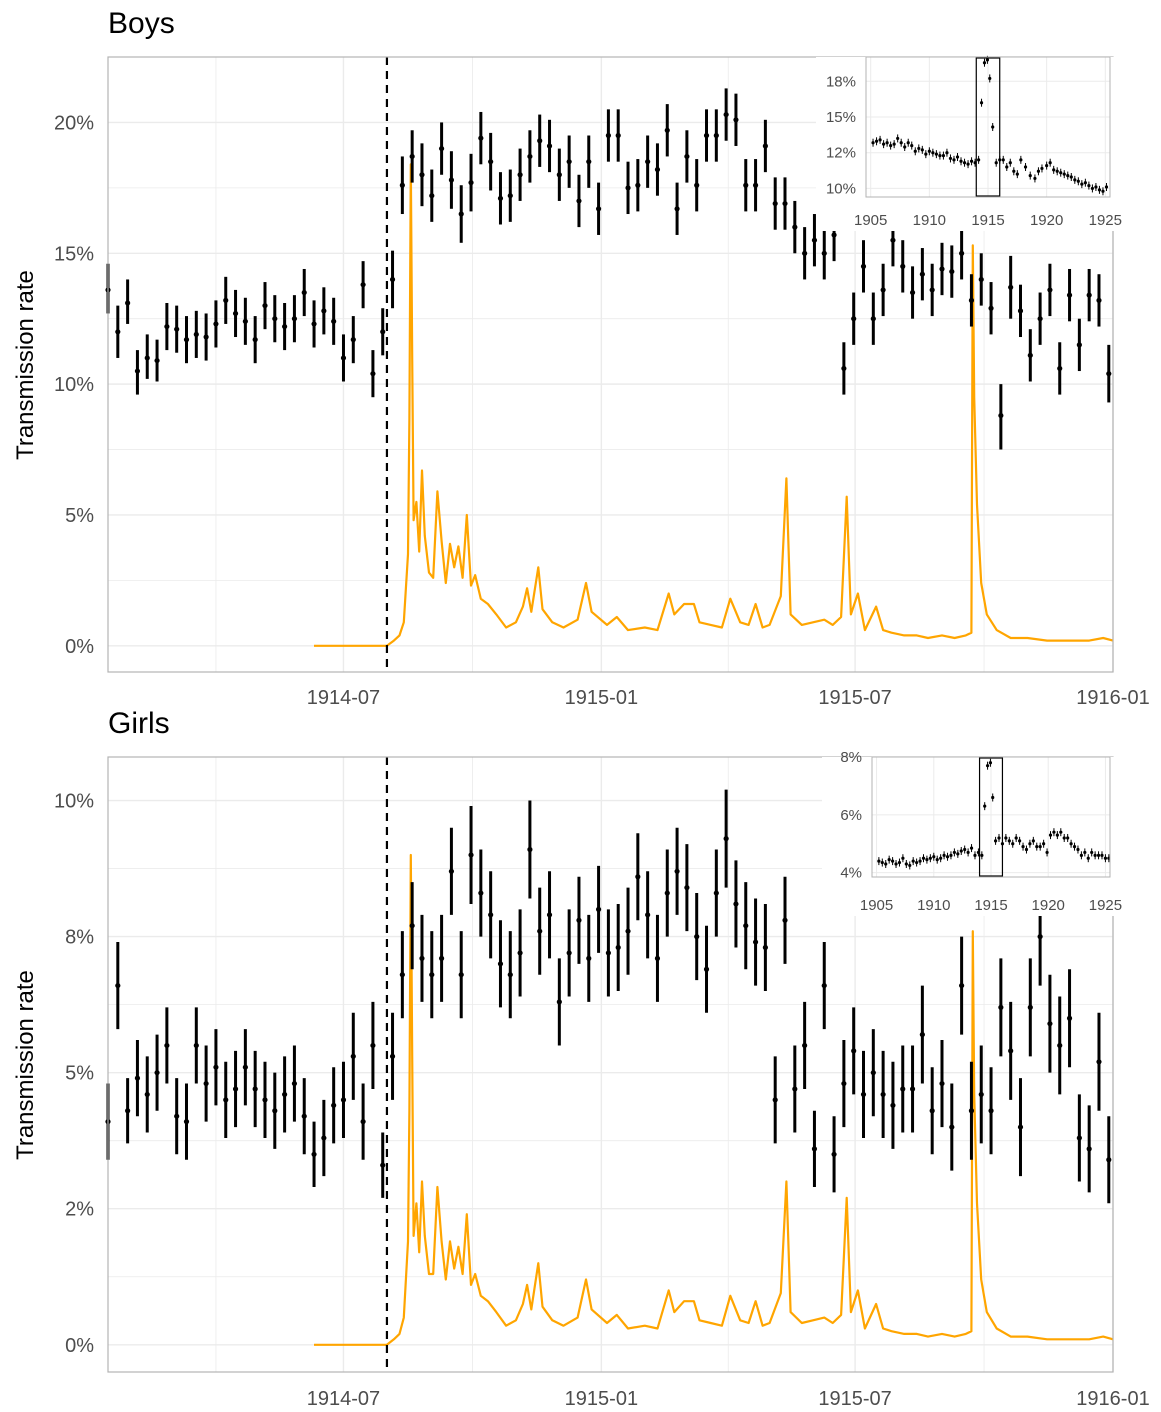  What do you see at coordinates (988, 127) in the screenshot?
I see `boys-inset-highlight-box` at bounding box center [988, 127].